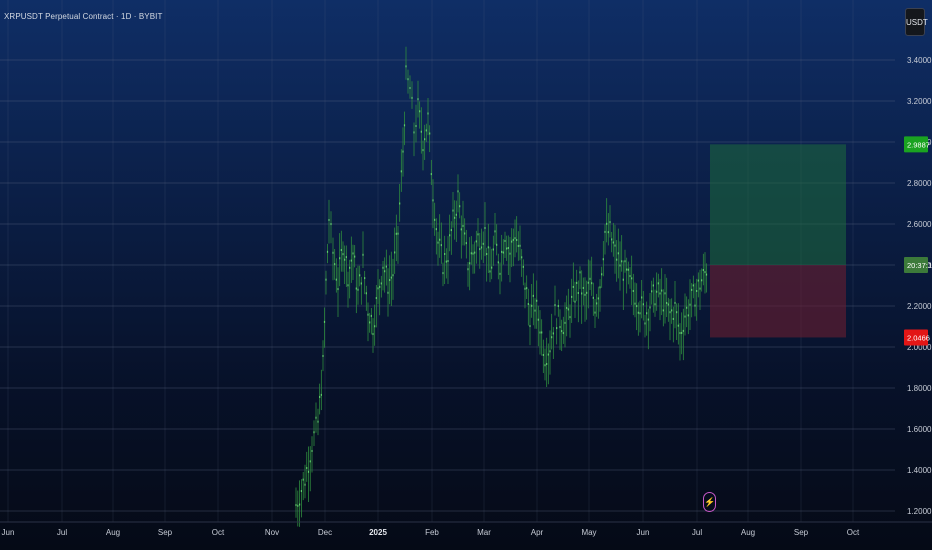 Image resolution: width=932 pixels, height=550 pixels. I want to click on y-tick-label: 1.8000, so click(919, 388).